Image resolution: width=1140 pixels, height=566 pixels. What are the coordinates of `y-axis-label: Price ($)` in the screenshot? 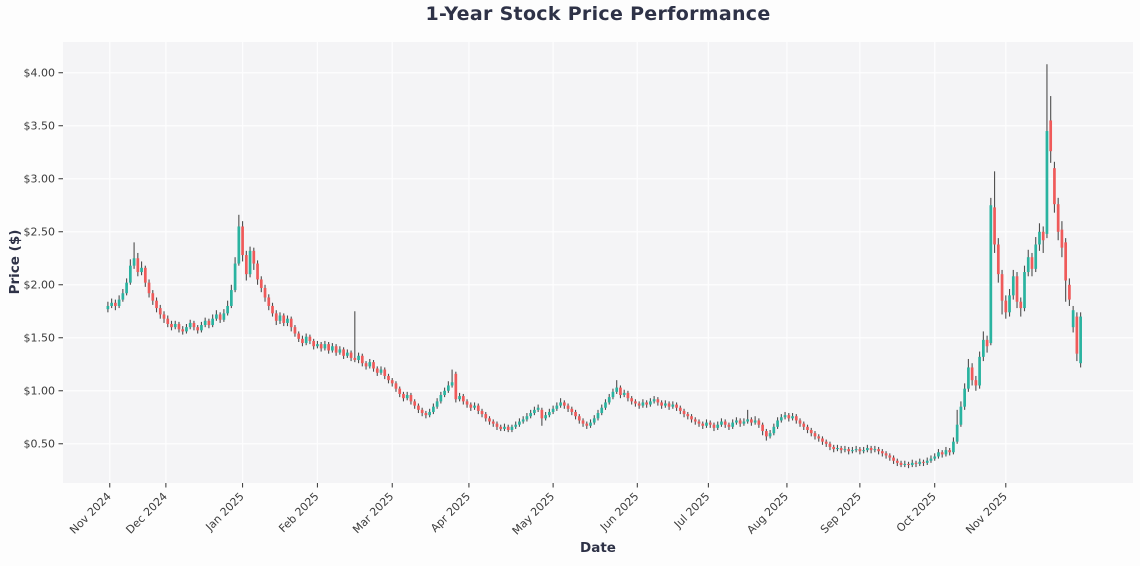 It's located at (15, 262).